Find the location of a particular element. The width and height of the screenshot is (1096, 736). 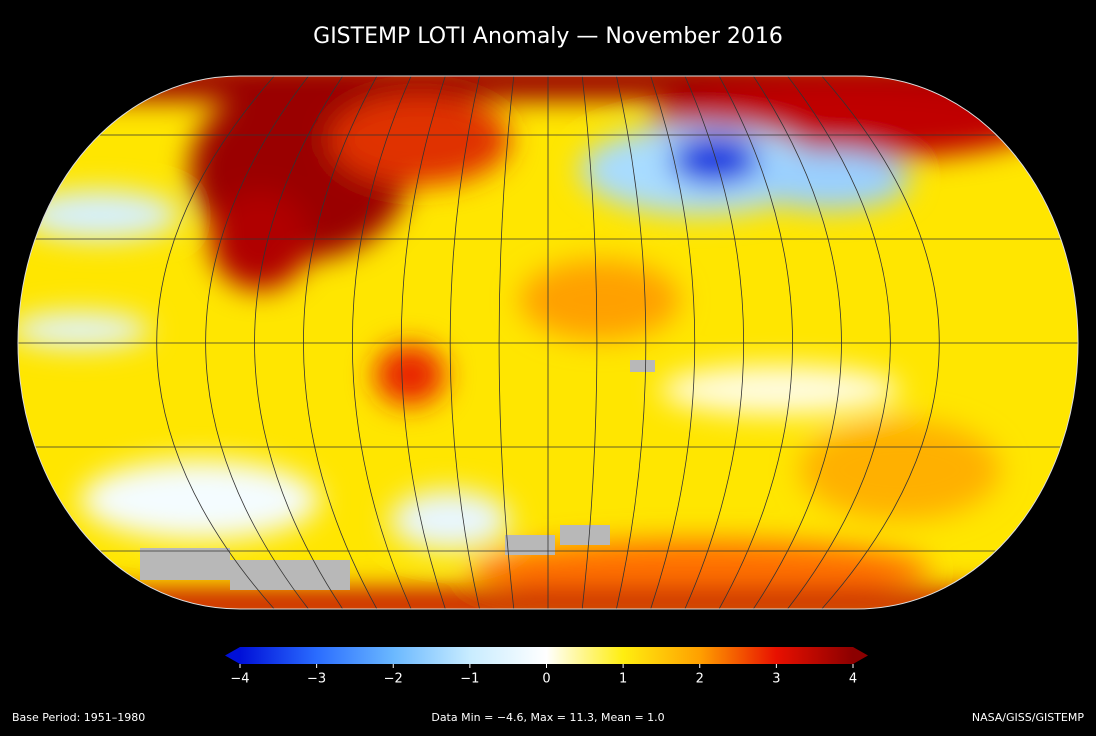

footer-right: NASA/GISS/GISTEMP is located at coordinates (1028, 717).